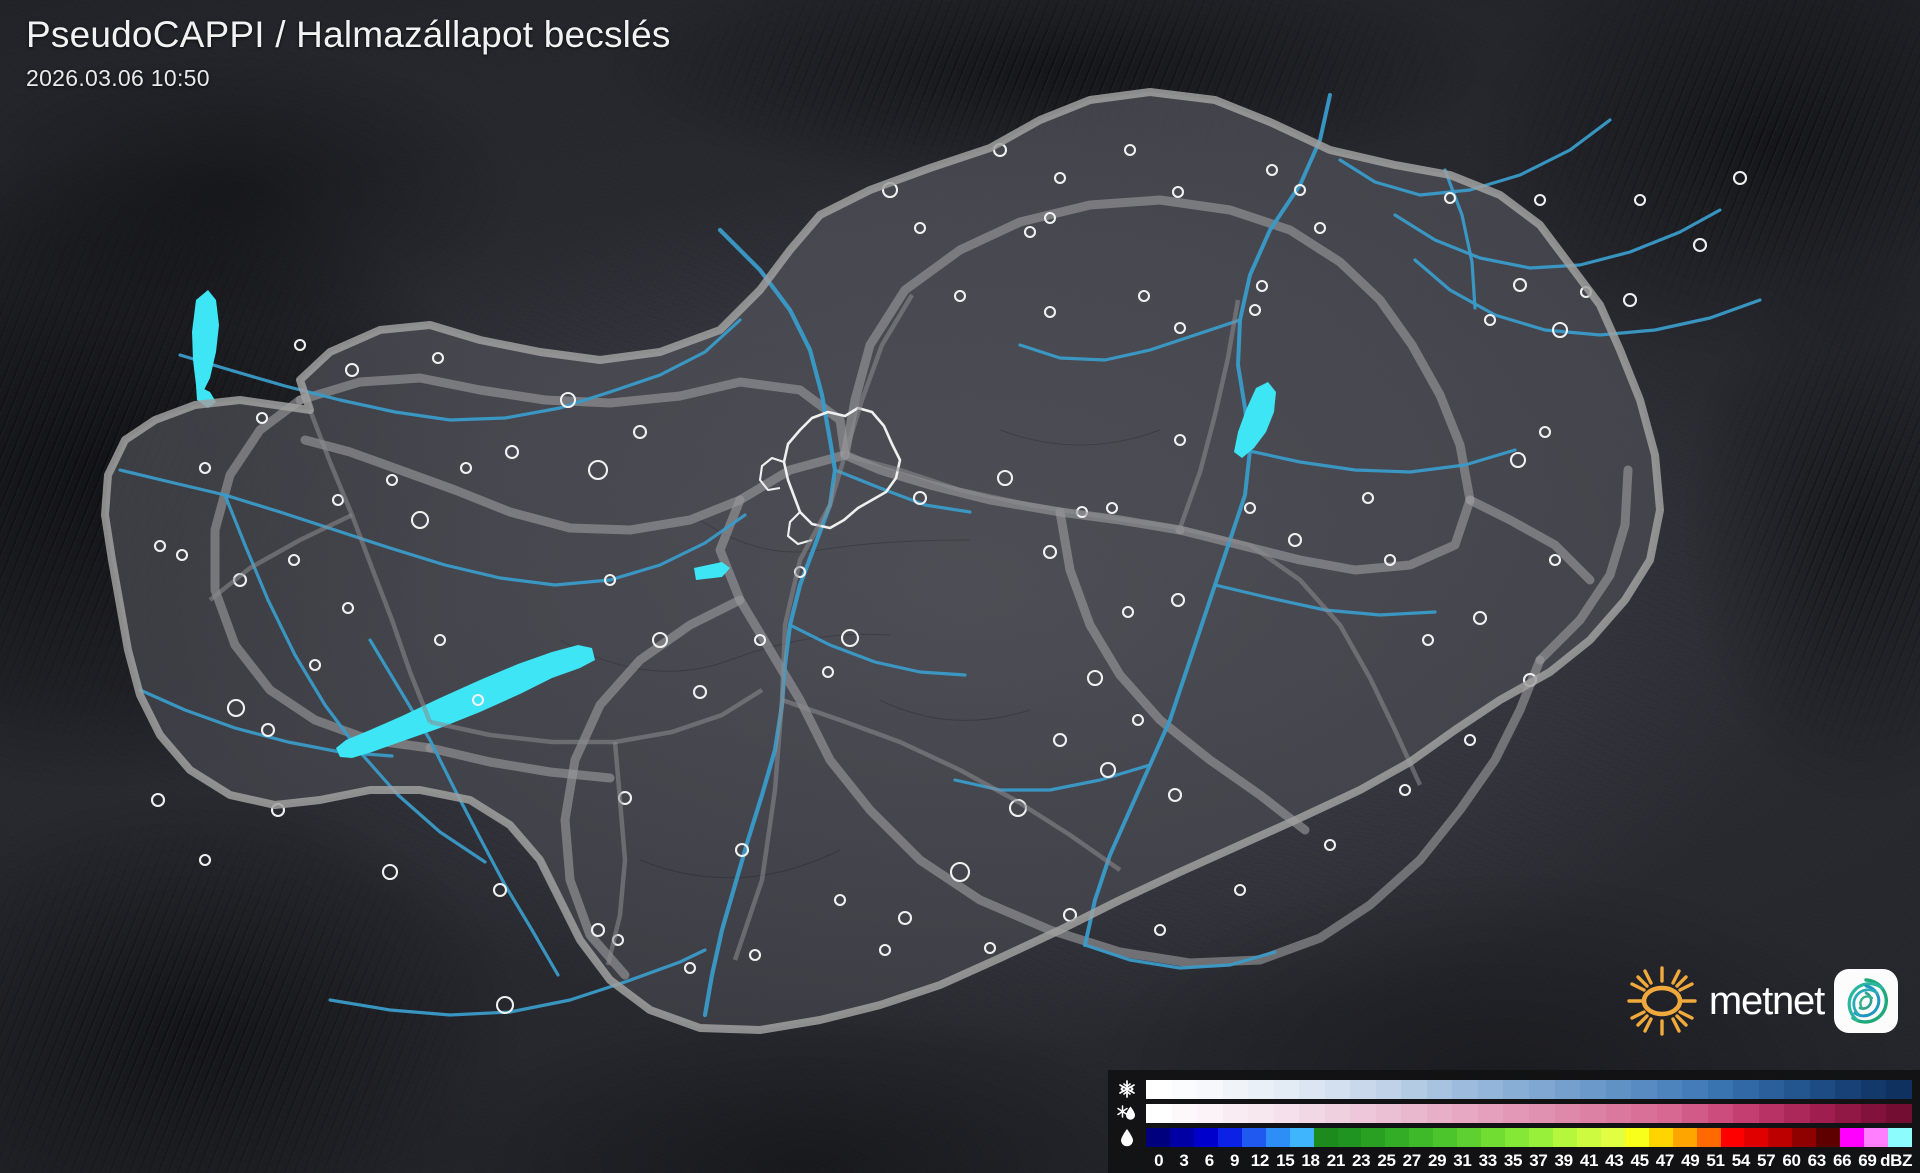  What do you see at coordinates (1866, 1001) in the screenshot?
I see `metnet-app-badge` at bounding box center [1866, 1001].